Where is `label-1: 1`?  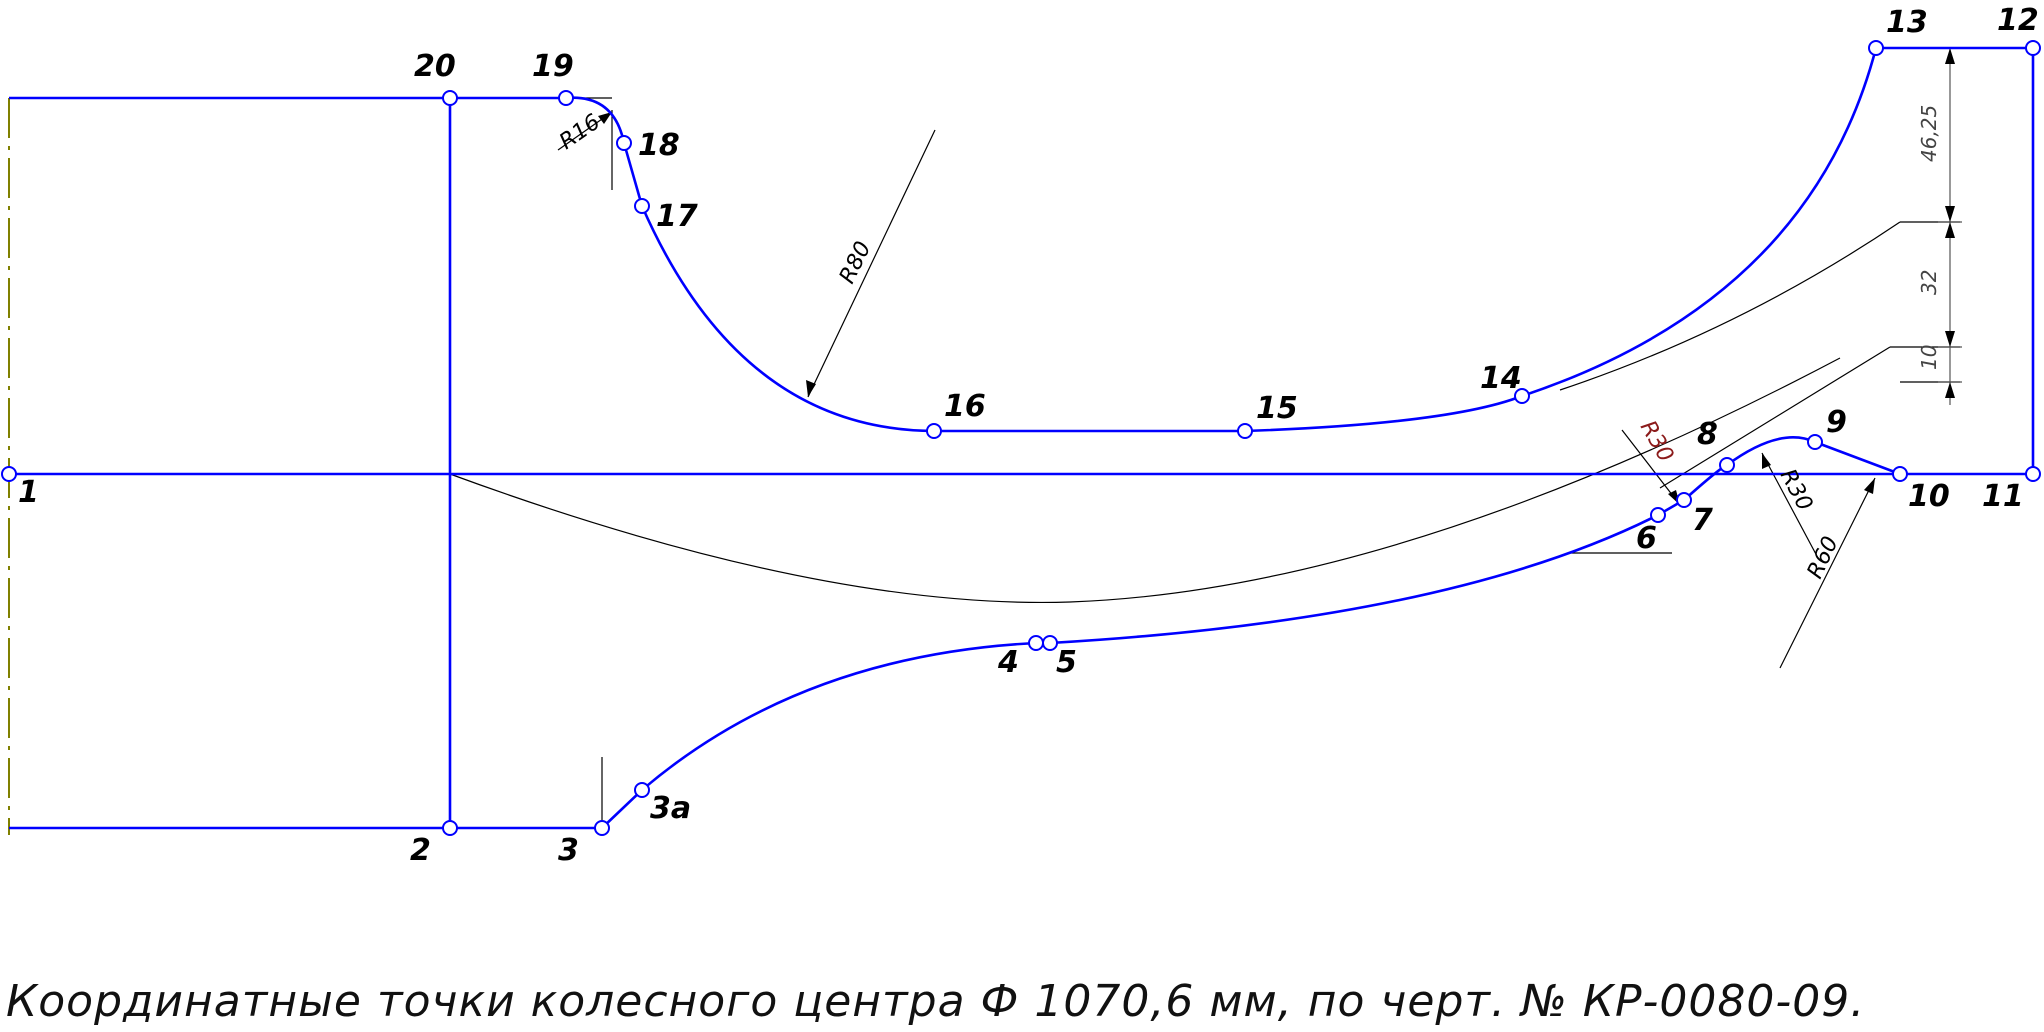
label-1: 1 is located at coordinates (28, 492).